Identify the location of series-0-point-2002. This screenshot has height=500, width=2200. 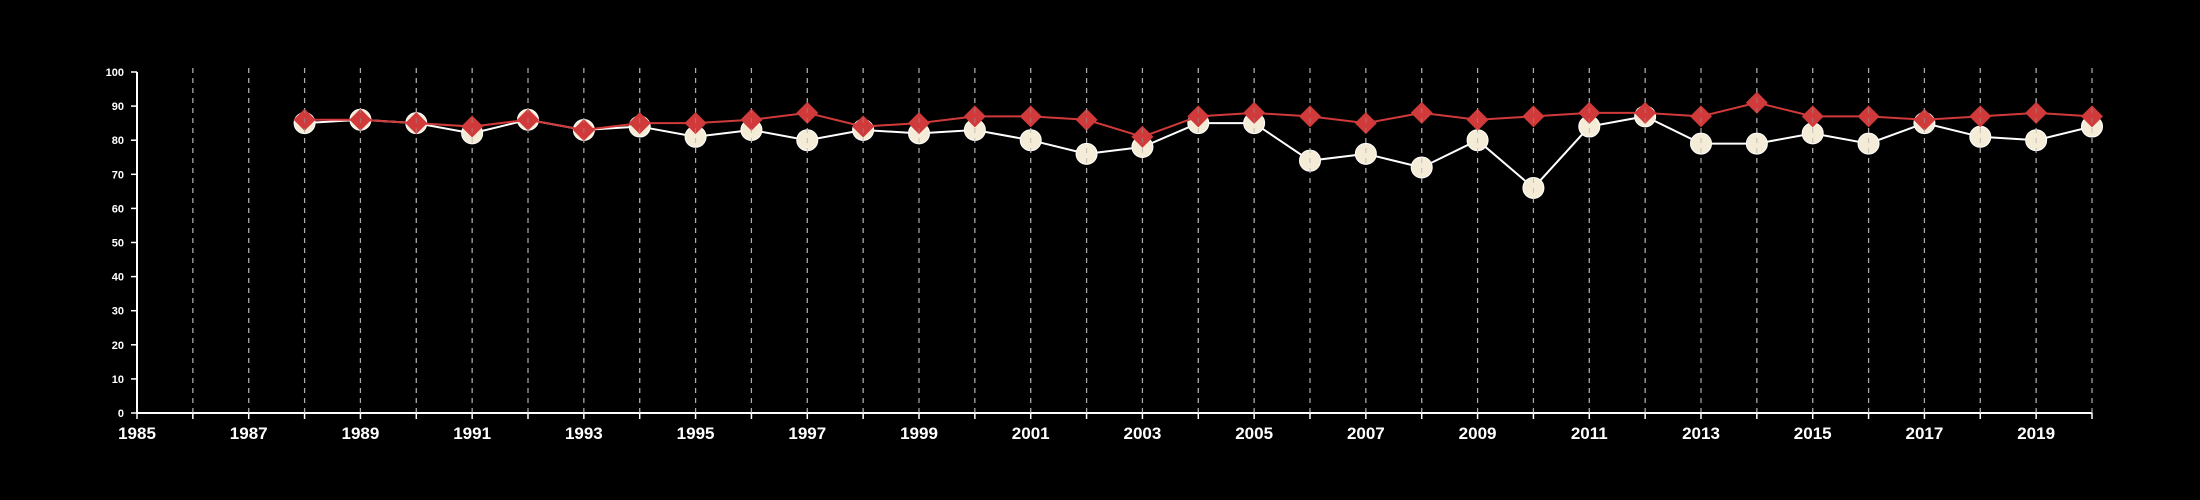
(1086, 153).